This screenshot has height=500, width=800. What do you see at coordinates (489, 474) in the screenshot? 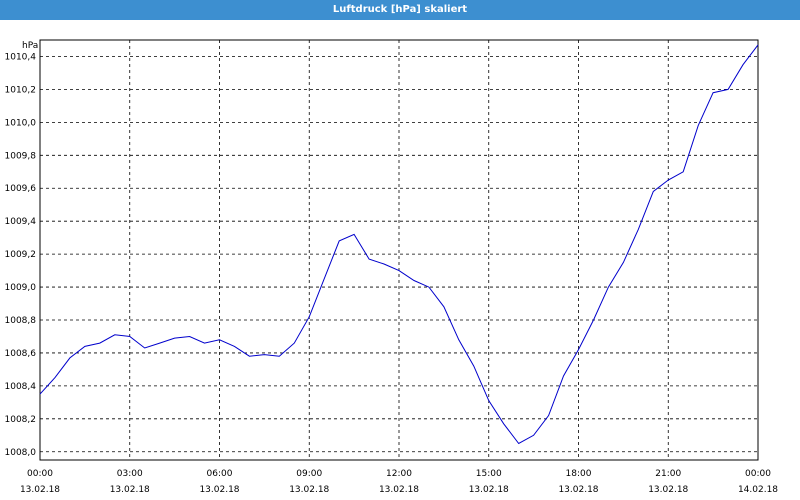
I see `x-tick-time: 15:00` at bounding box center [489, 474].